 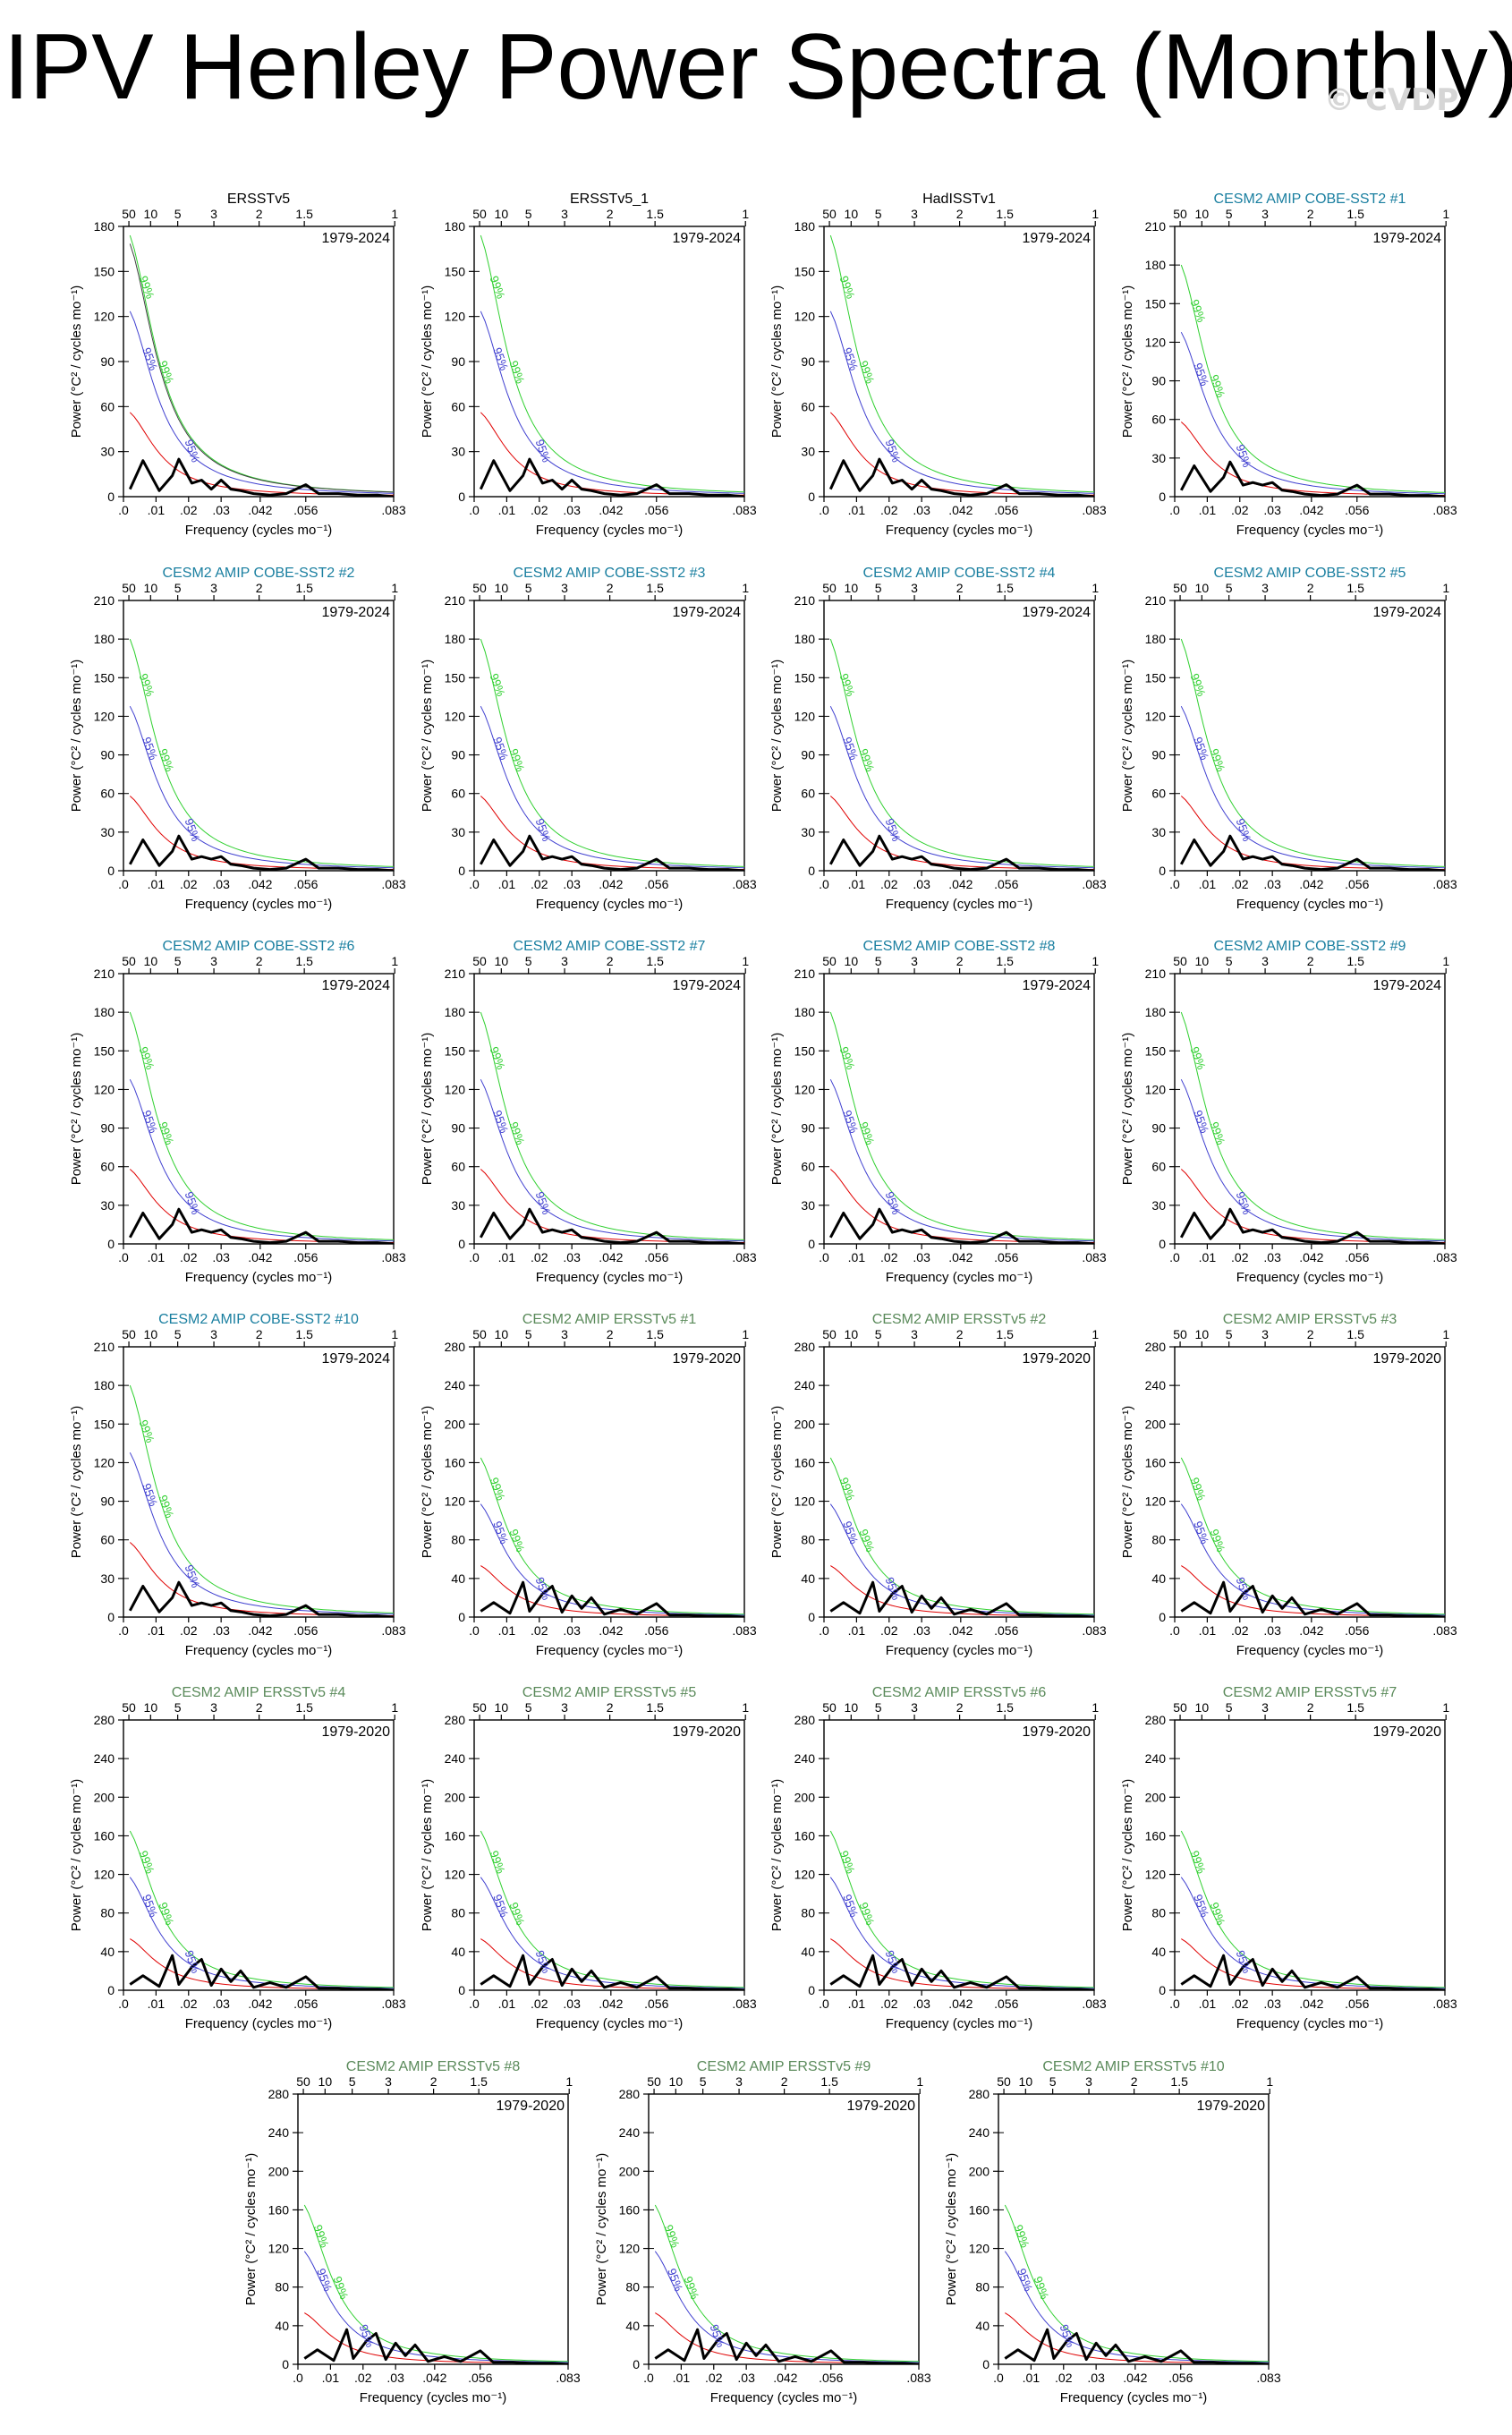 What do you see at coordinates (258, 1320) in the screenshot?
I see `chart-title: CESM2 AMIP COBE-SST2 #10` at bounding box center [258, 1320].